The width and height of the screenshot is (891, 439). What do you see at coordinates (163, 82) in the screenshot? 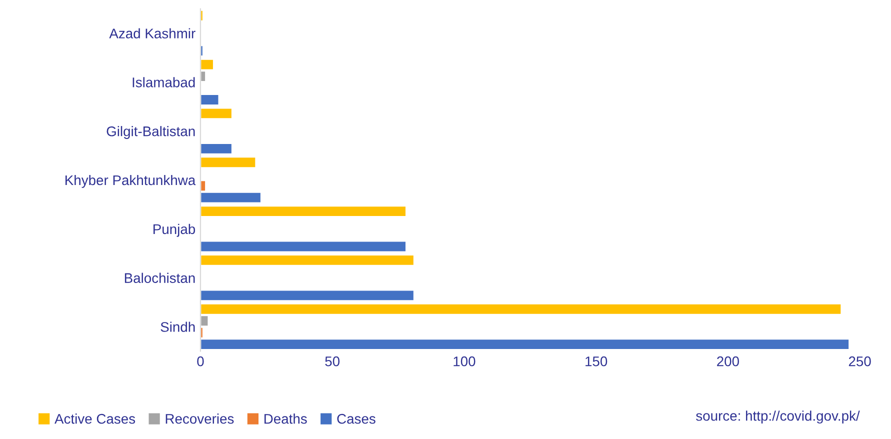
I see `y-tick-label: Islamabad` at bounding box center [163, 82].